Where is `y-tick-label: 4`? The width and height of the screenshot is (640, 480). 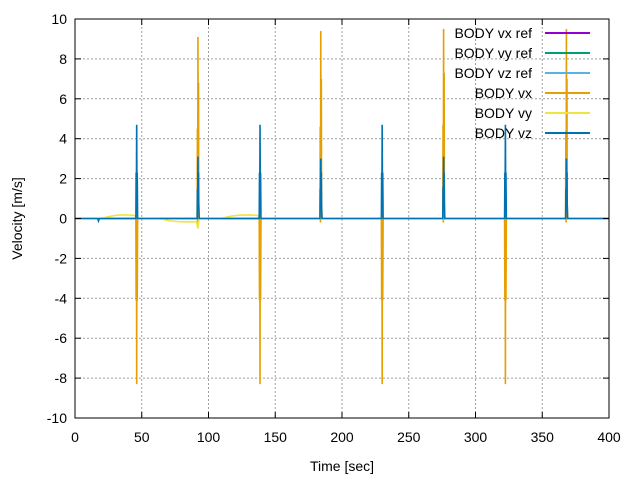 y-tick-label: 4 is located at coordinates (63, 139).